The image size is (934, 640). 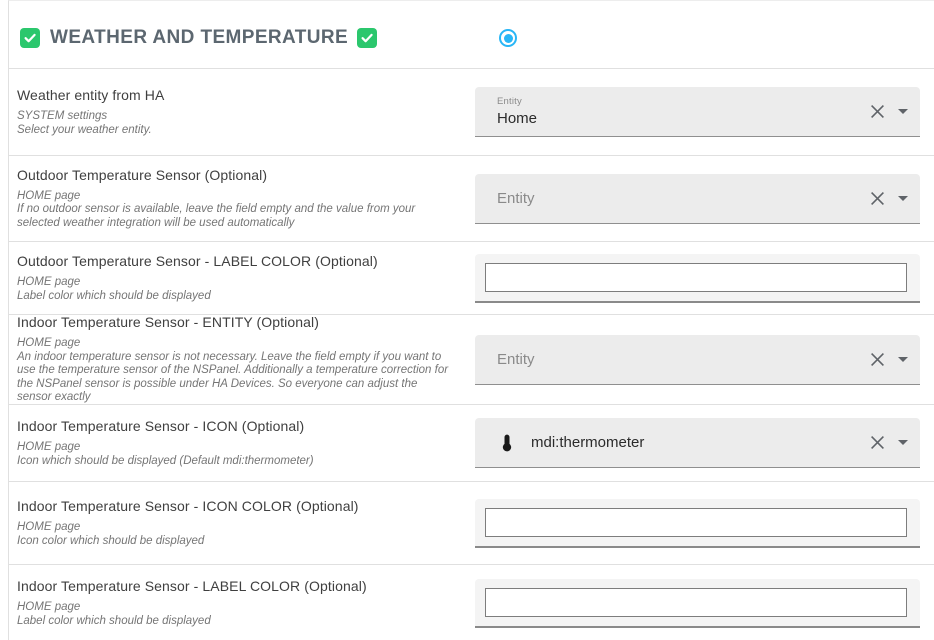 What do you see at coordinates (697, 112) in the screenshot?
I see `weather-entity-select: Entity Home` at bounding box center [697, 112].